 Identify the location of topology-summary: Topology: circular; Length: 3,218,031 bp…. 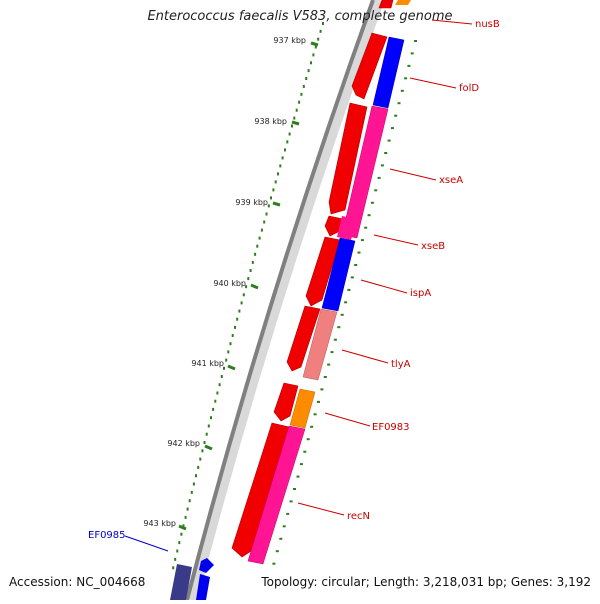
(426, 582).